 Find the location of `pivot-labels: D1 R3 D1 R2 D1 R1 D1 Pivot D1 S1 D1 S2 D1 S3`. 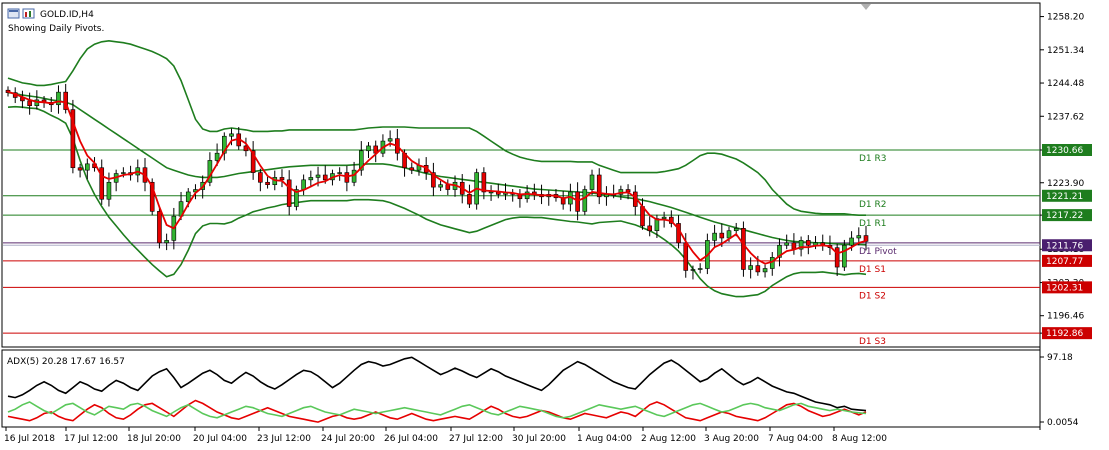

pivot-labels: D1 R3 D1 R2 D1 R1 D1 Pivot D1 S1 D1 S2 D1 S3 is located at coordinates (878, 250).